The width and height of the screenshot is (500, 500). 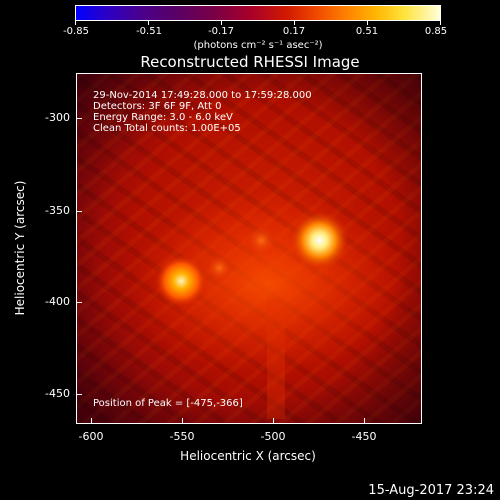 I want to click on x-tick-label: -550, so click(x=182, y=436).